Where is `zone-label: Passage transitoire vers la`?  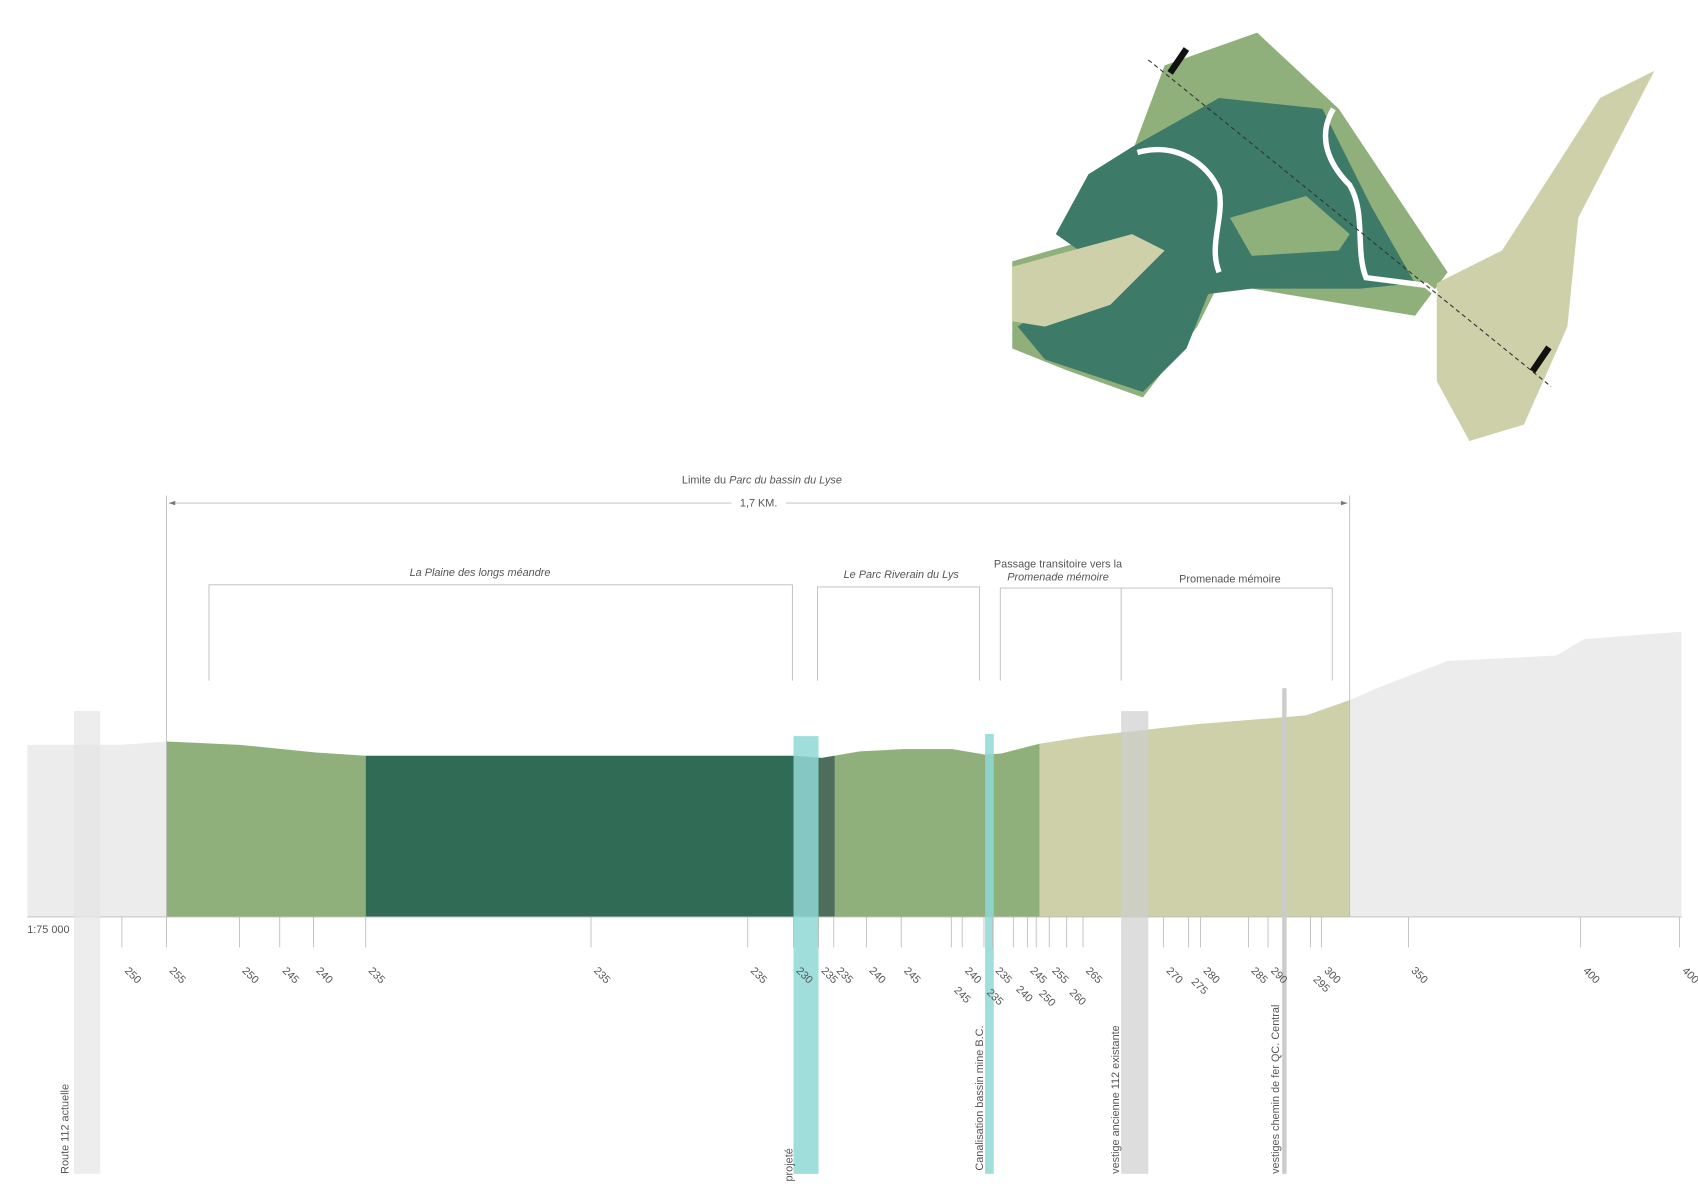 zone-label: Passage transitoire vers la is located at coordinates (1058, 564).